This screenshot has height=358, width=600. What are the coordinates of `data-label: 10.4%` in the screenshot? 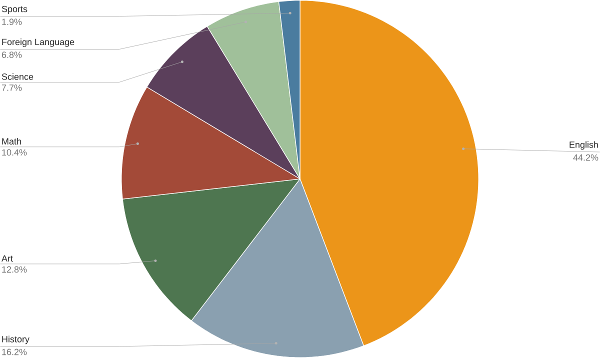 It's located at (14, 152).